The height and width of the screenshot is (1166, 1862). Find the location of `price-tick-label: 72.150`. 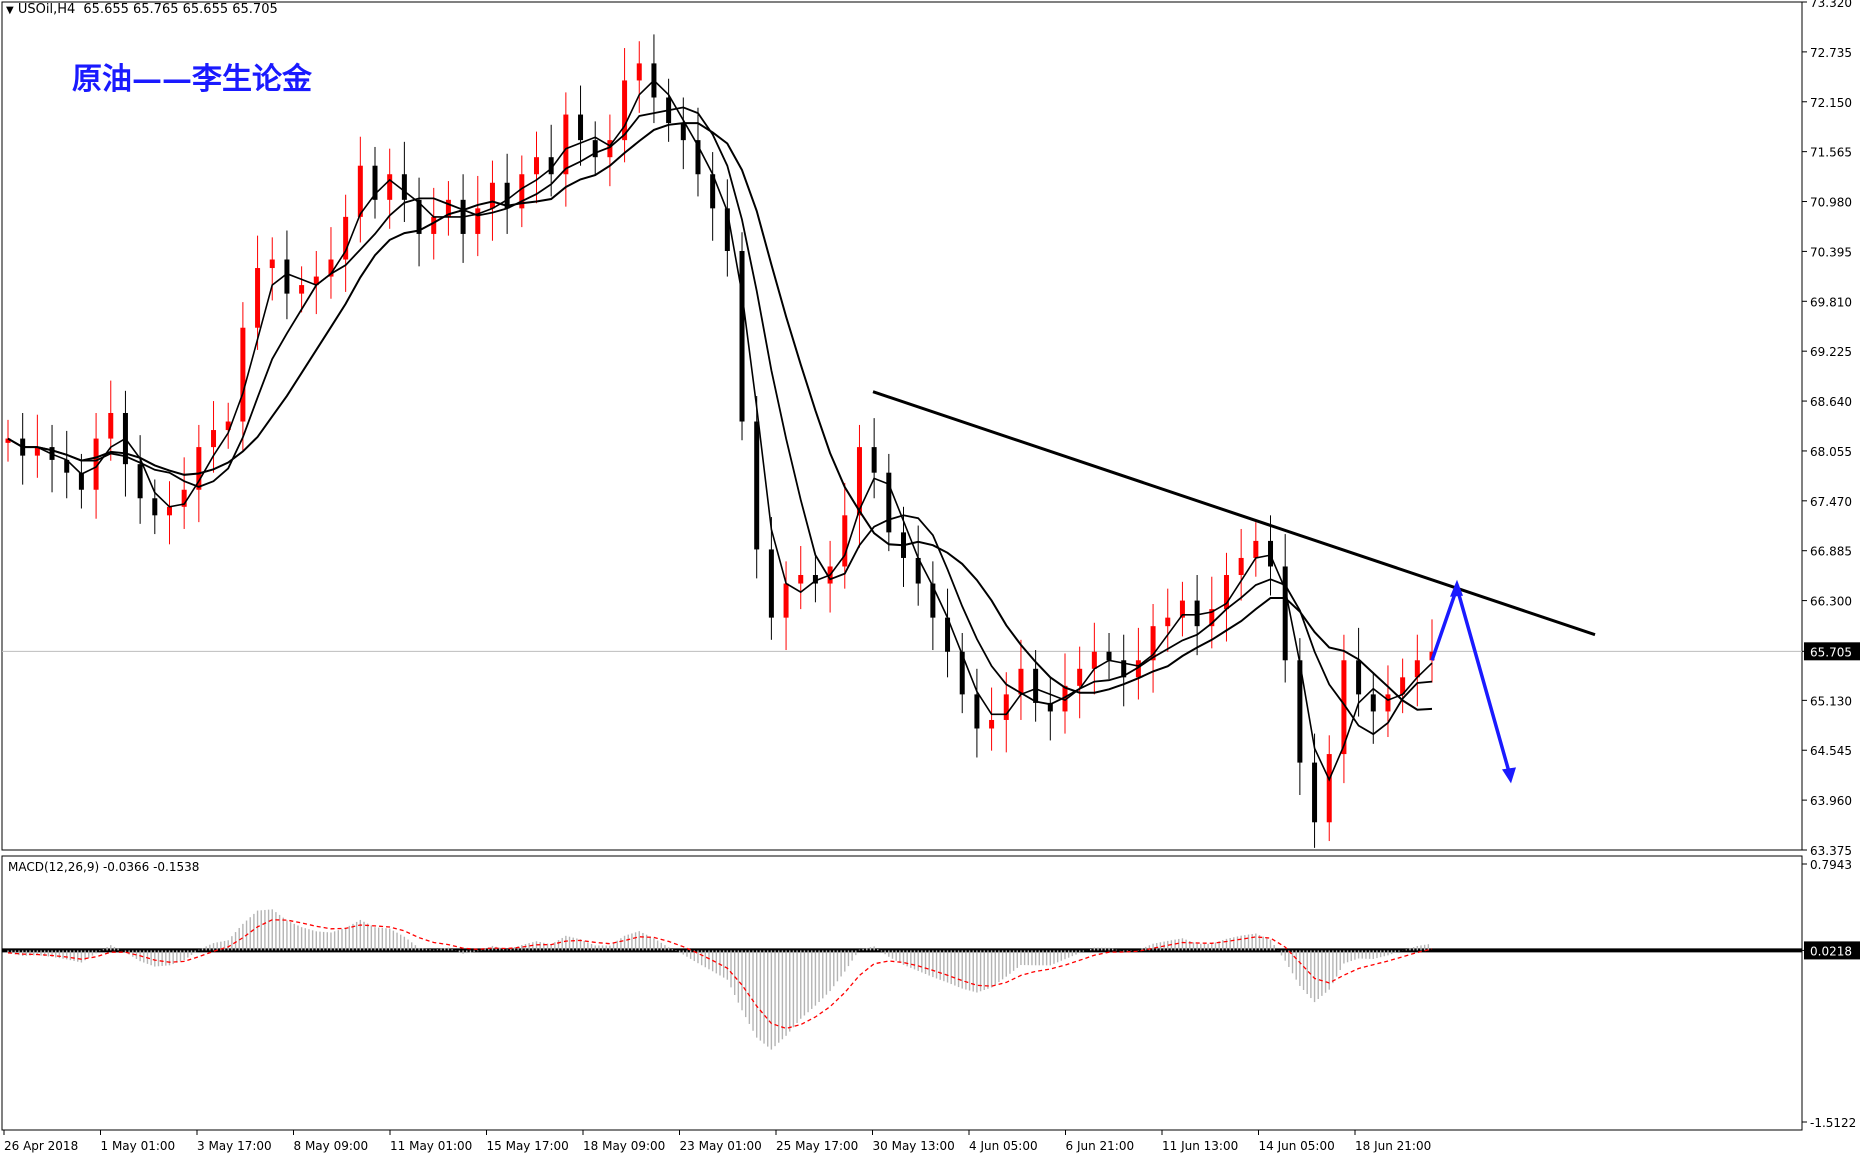

price-tick-label: 72.150 is located at coordinates (1831, 103).